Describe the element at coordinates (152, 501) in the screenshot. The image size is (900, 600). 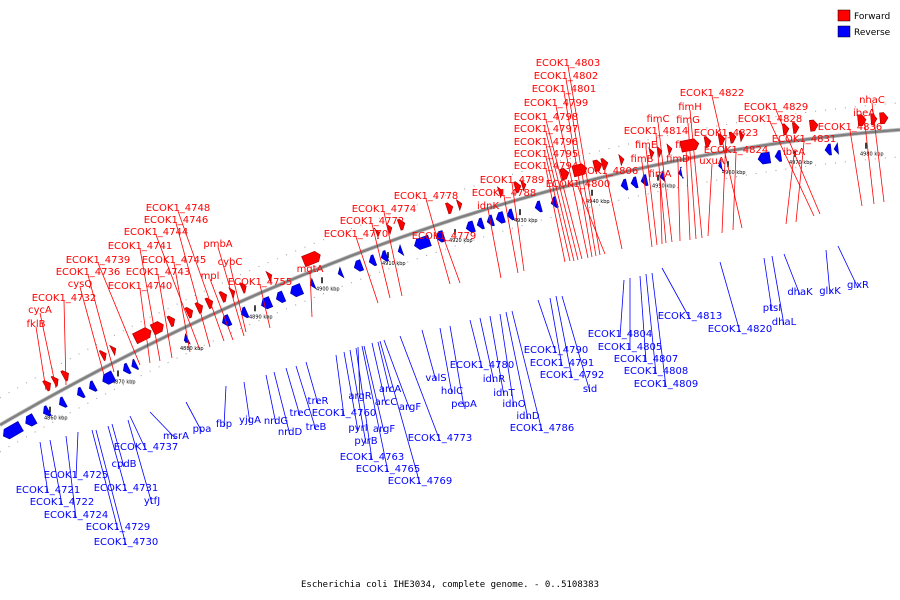
I see `gene-label: ytfJ` at that location.